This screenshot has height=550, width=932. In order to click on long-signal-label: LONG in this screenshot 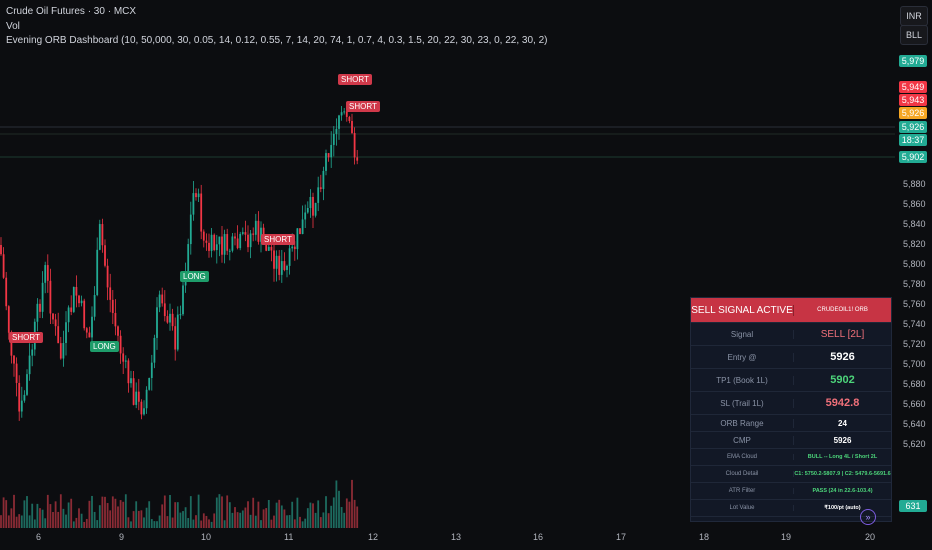, I will do `click(194, 276)`.